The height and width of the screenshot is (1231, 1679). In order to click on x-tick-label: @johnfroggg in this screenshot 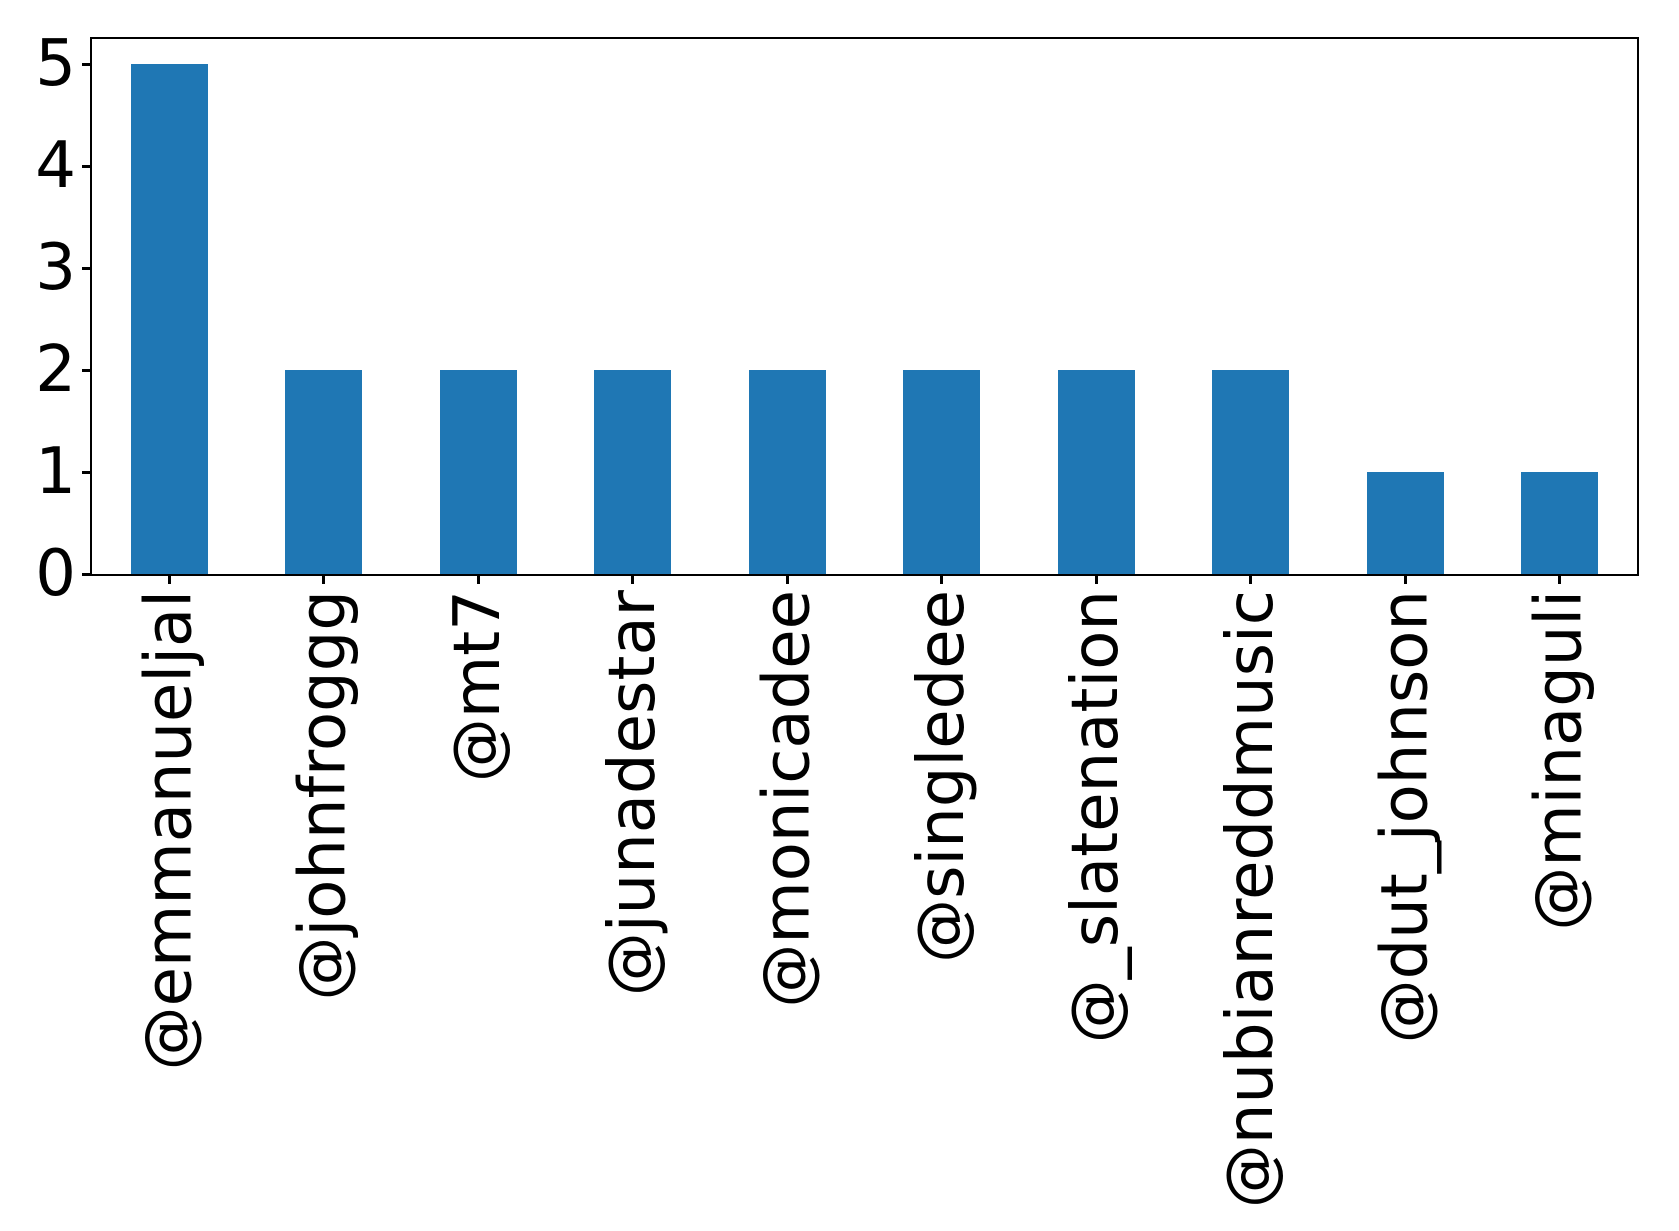, I will do `click(323, 795)`.